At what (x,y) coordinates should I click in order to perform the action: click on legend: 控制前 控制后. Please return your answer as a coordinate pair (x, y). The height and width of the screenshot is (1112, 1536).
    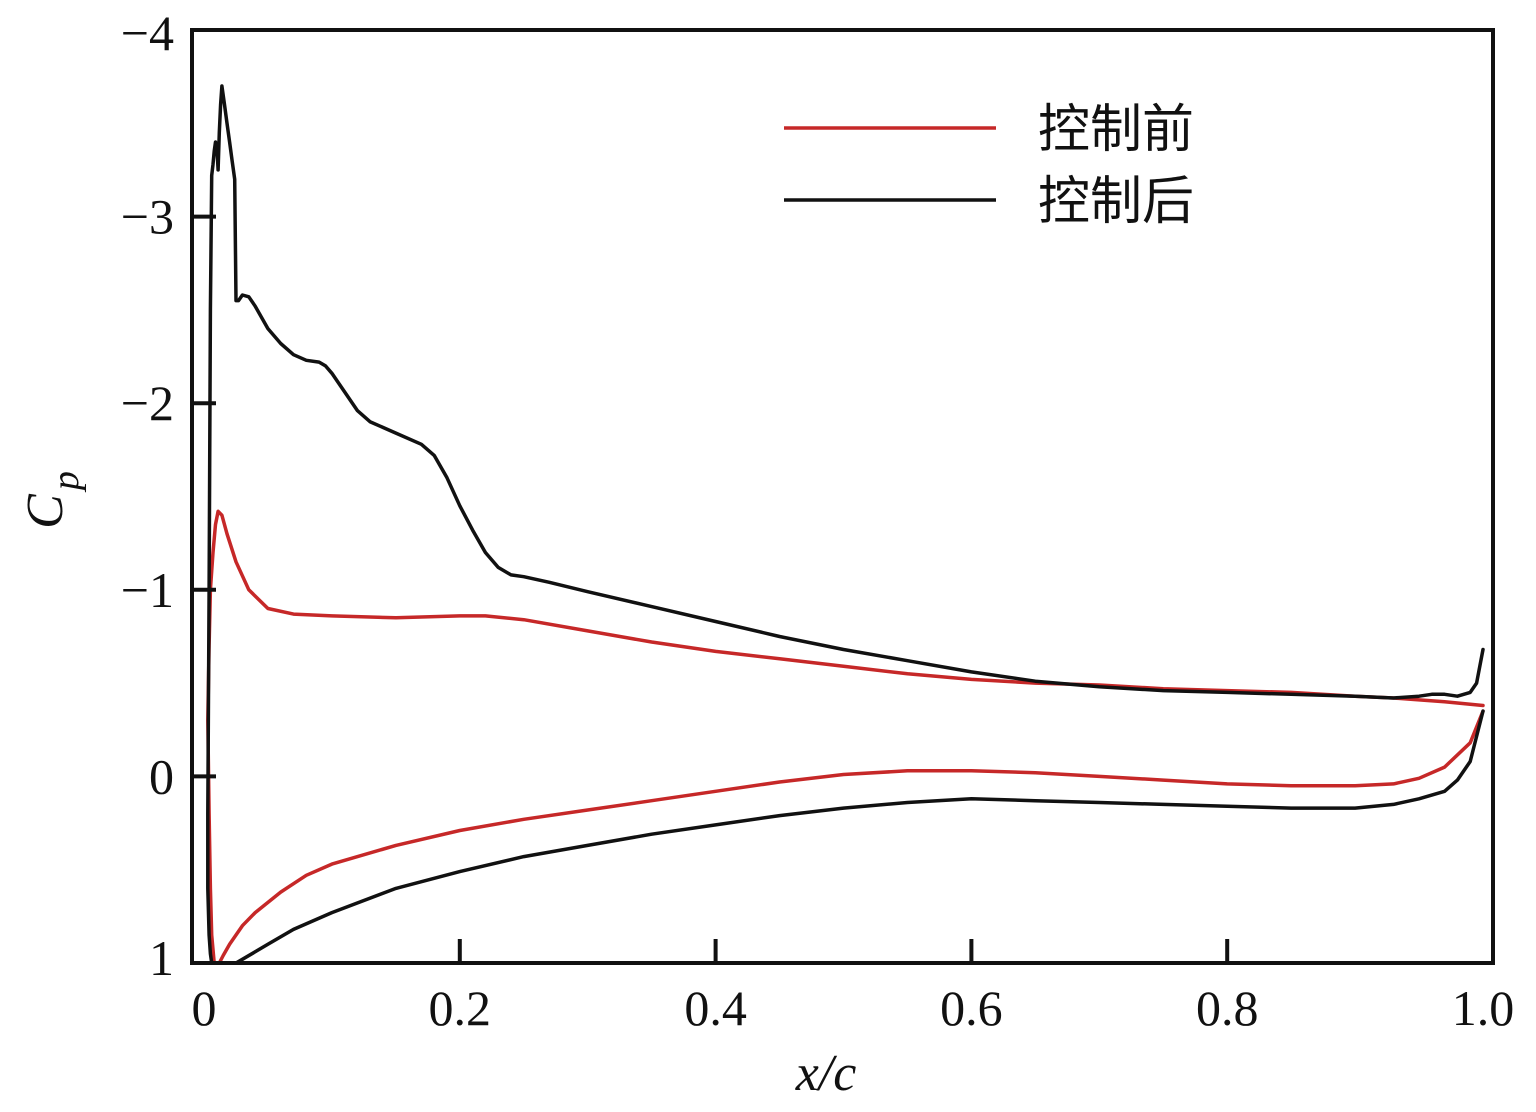
    Looking at the image, I should click on (989, 166).